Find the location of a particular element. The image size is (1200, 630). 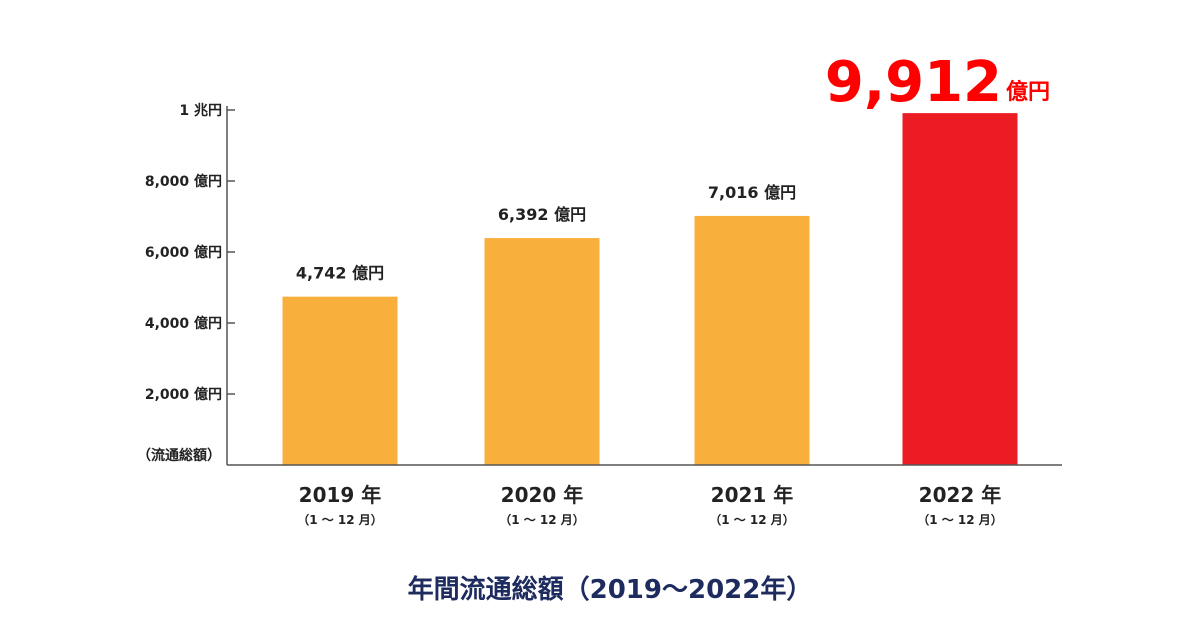

y-tick-label: 6,000 億円 is located at coordinates (183, 252).